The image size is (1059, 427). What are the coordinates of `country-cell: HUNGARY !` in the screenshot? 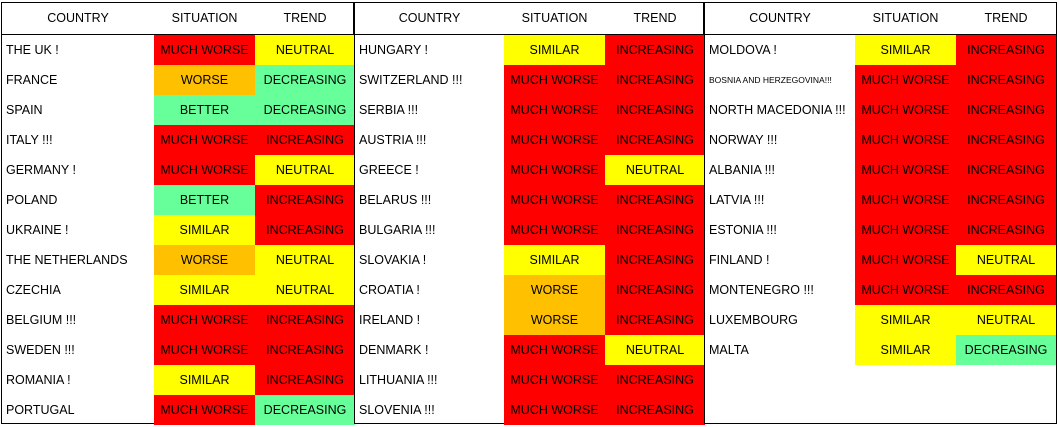 It's located at (394, 50).